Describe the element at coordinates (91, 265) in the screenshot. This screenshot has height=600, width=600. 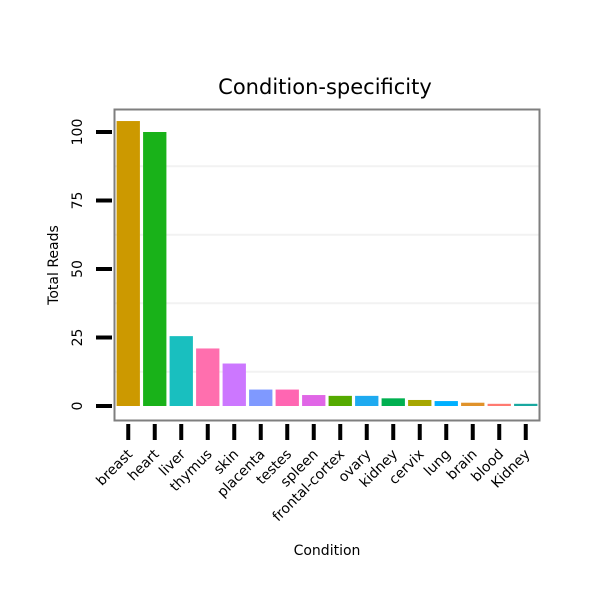
I see `y-axis: 0 25 50 75 100` at that location.